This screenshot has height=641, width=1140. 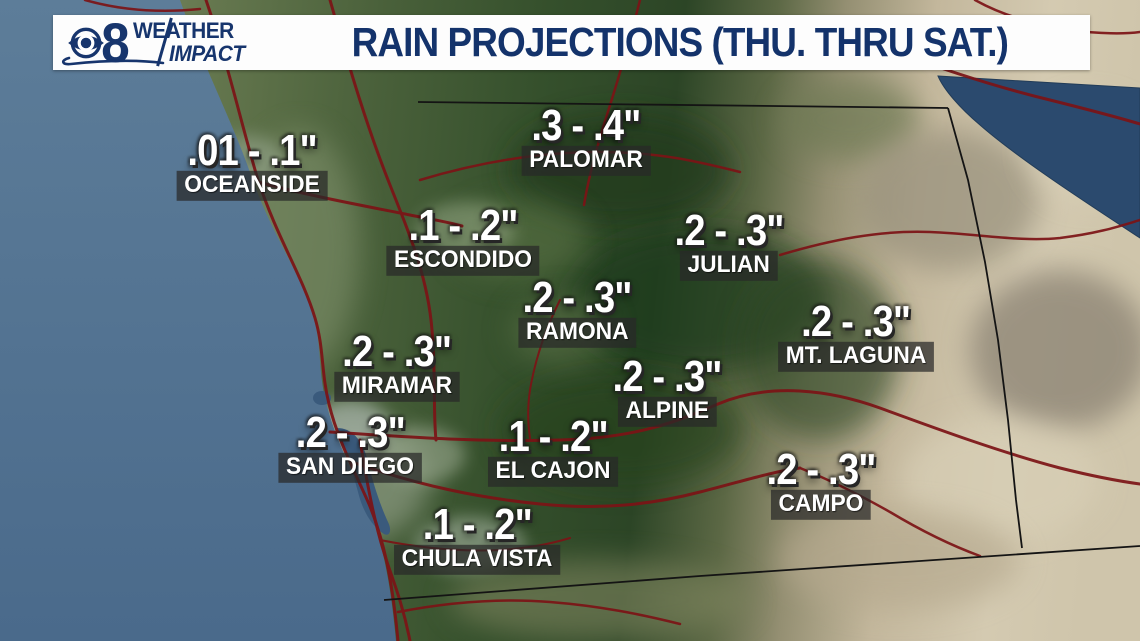 I want to click on rain-label-oceanside: .01 - .1" OCEANSIDE, so click(x=252, y=163).